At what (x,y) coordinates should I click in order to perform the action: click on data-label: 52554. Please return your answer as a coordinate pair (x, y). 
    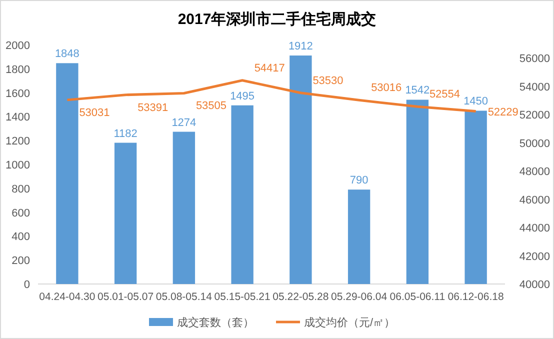
    Looking at the image, I should click on (444, 94).